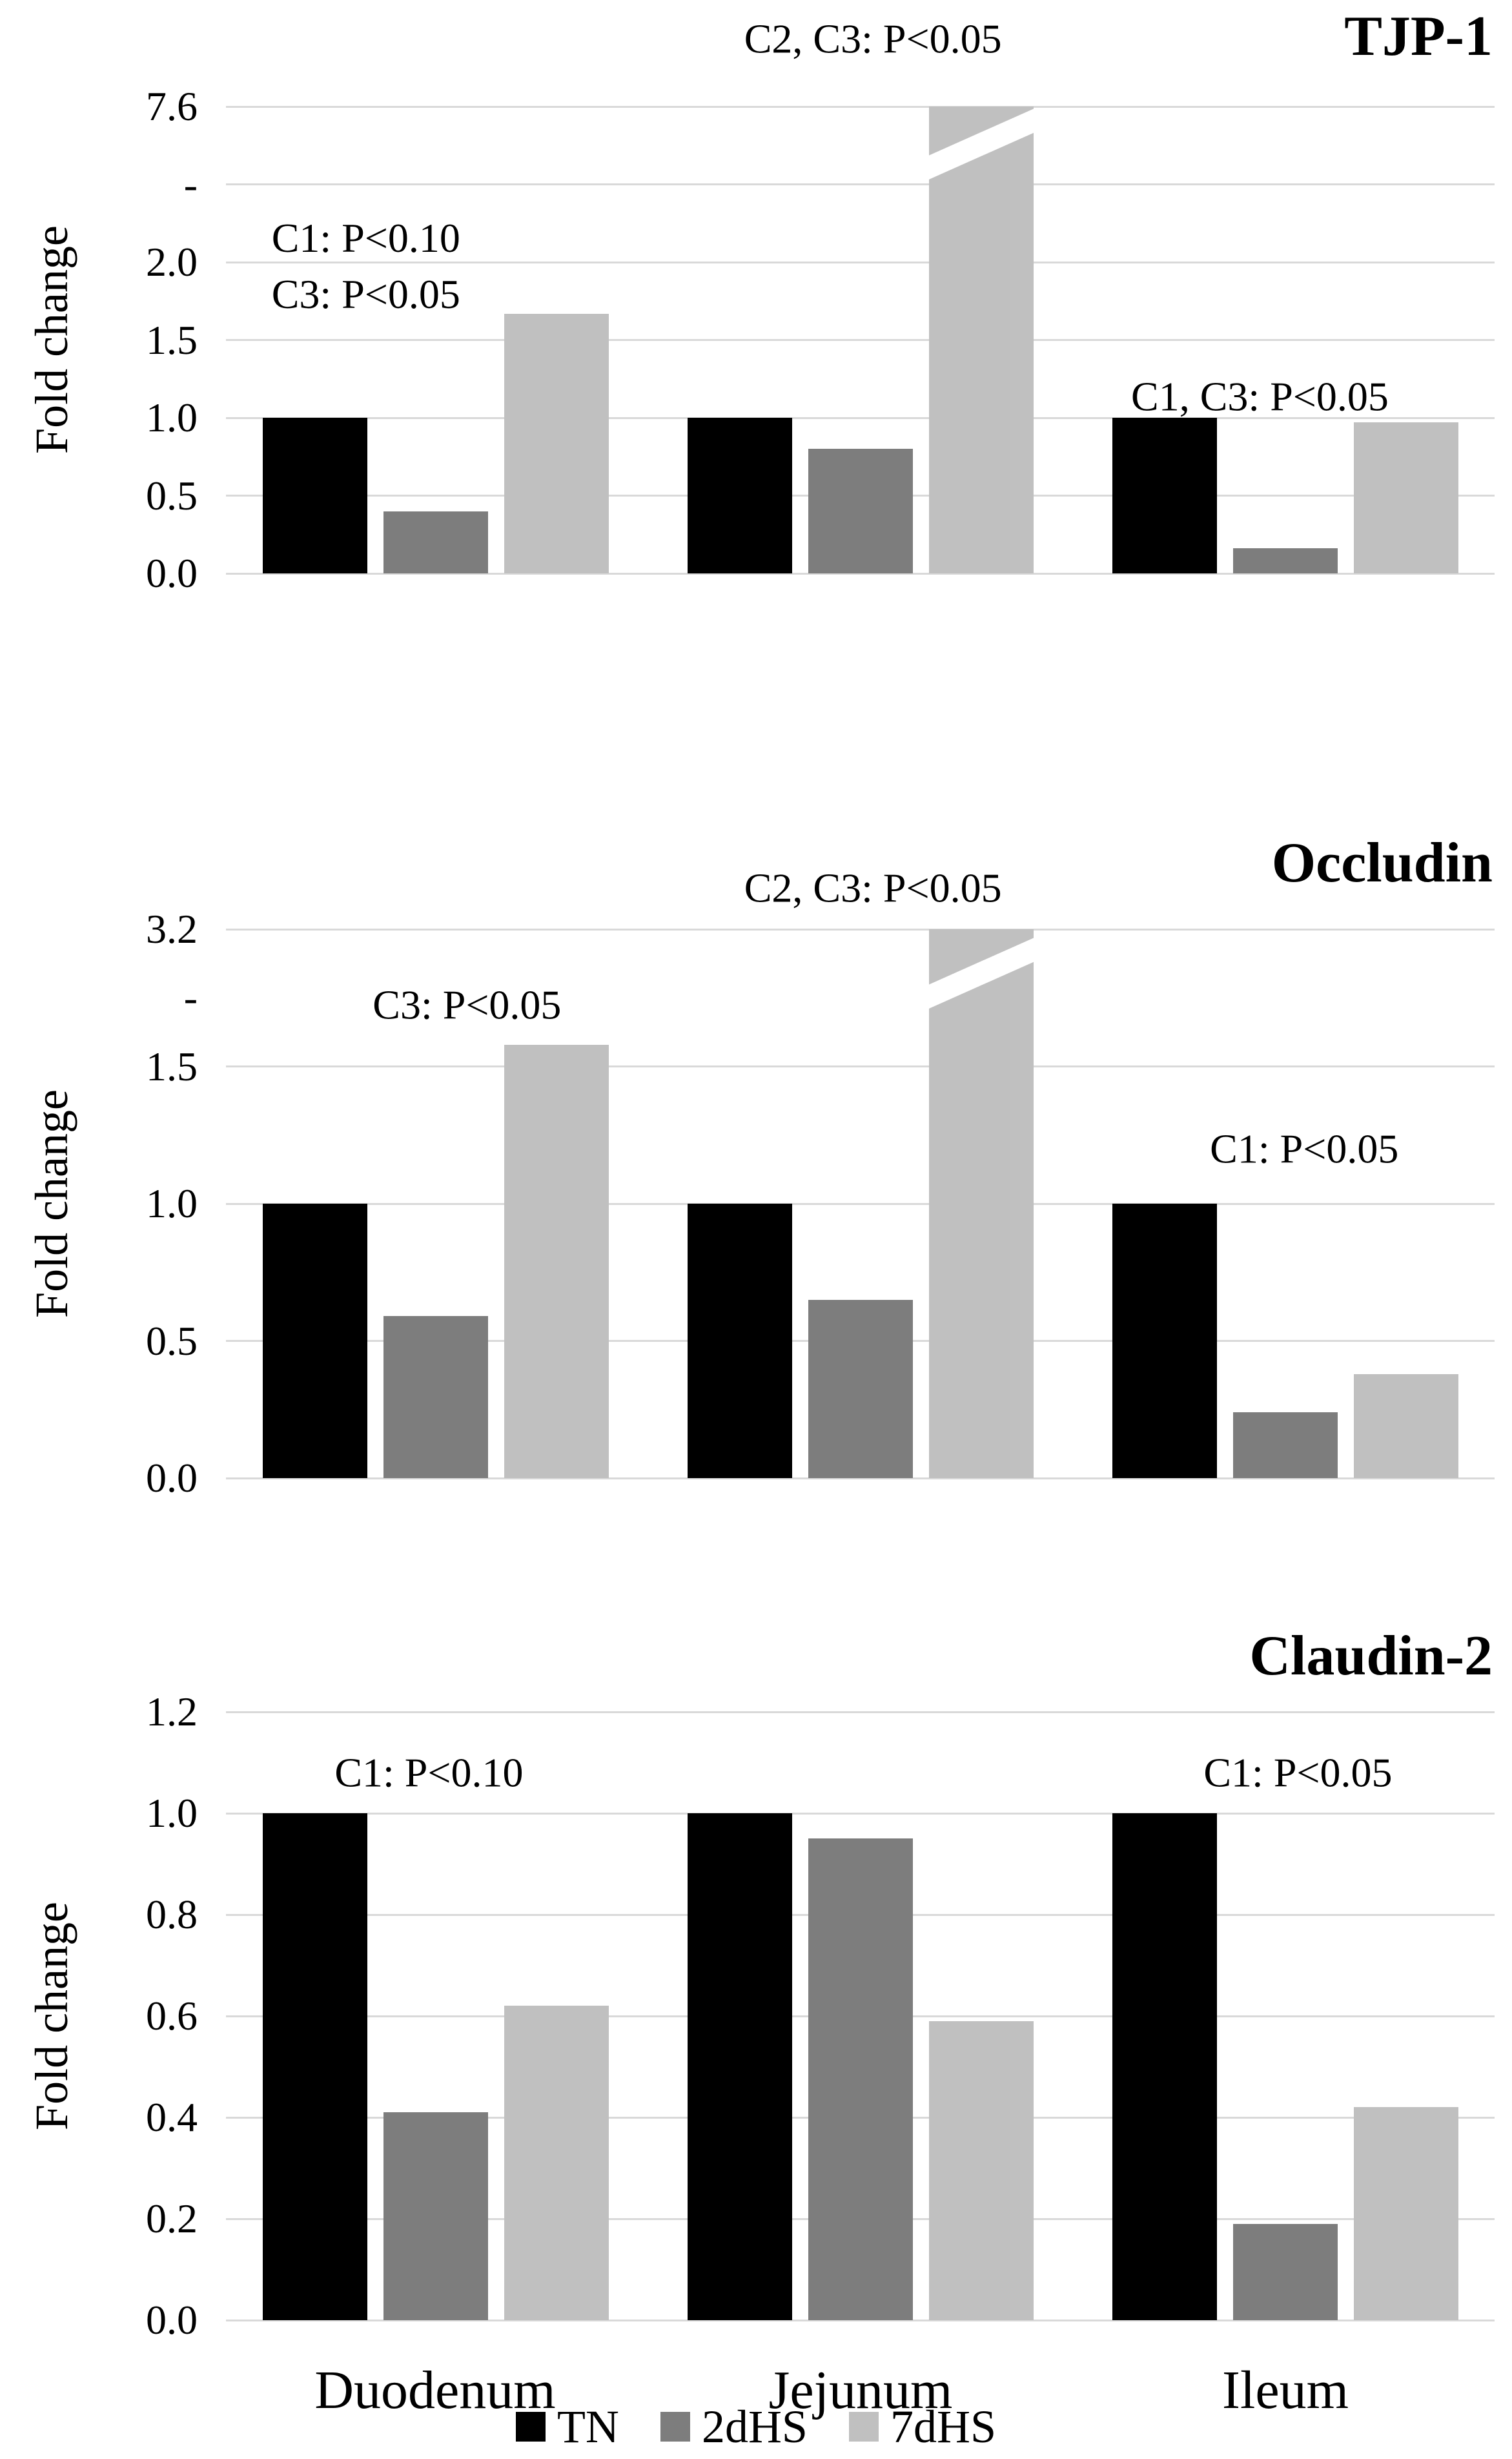 This screenshot has width=1512, height=2459. Describe the element at coordinates (365, 266) in the screenshot. I see `significance-annotation: C1: P<0.10 C3: P<0.05` at that location.